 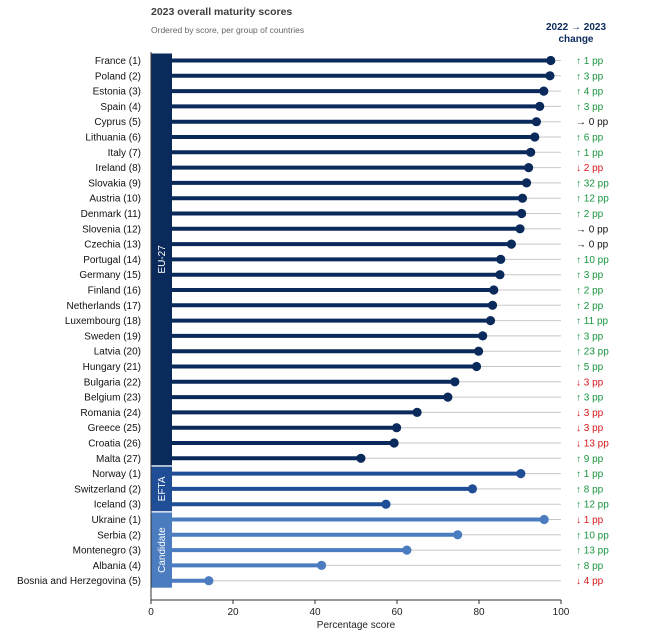 What do you see at coordinates (590, 168) in the screenshot?
I see `change-label: ↓ 2 pp` at bounding box center [590, 168].